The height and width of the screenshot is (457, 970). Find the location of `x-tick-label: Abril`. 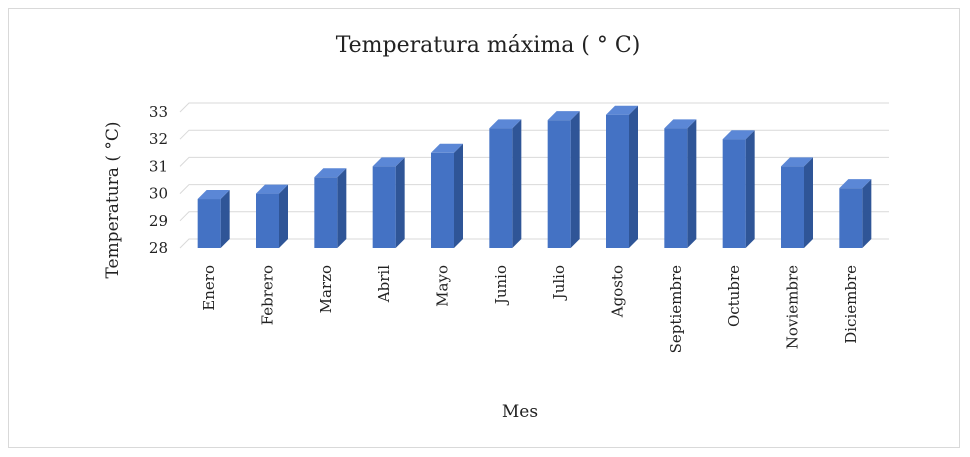

x-tick-label: Abril is located at coordinates (384, 284).